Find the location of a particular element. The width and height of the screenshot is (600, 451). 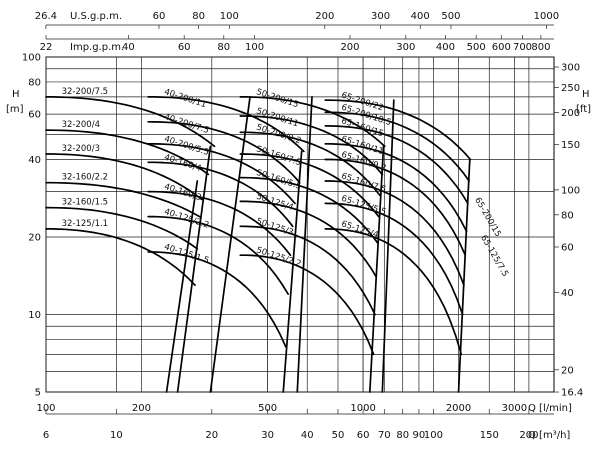

curve-label-7-2: 50-125/2.2 is located at coordinates (278, 257).